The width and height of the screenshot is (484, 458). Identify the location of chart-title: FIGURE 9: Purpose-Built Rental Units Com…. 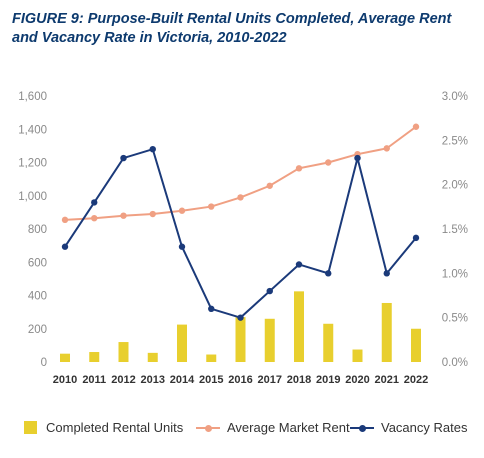
(232, 28).